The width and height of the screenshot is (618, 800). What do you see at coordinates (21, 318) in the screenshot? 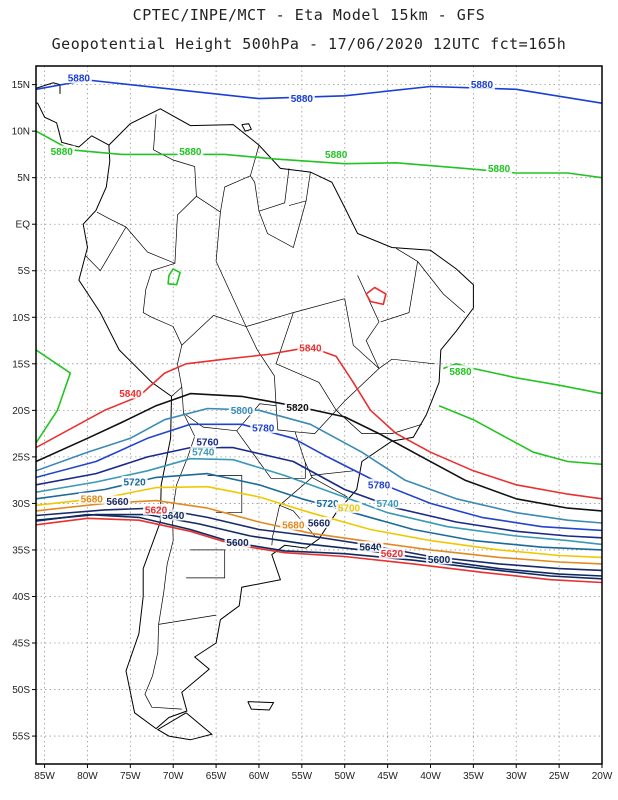
I see `lat-tick-label: 10S` at bounding box center [21, 318].